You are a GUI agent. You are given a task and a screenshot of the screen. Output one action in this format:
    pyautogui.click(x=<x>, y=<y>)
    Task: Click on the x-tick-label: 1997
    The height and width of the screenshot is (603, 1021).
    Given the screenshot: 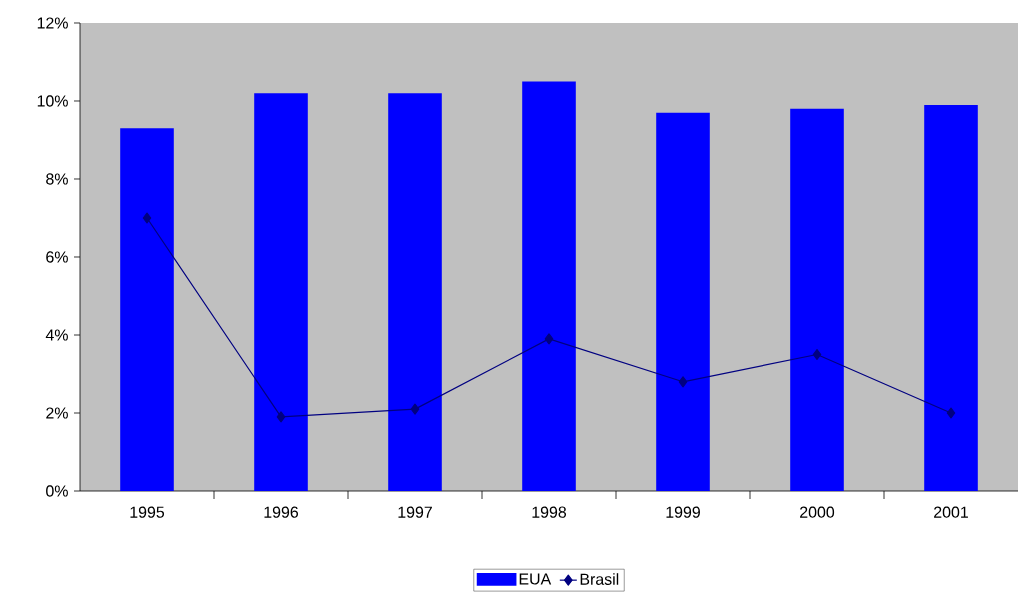 What is the action you would take?
    pyautogui.click(x=415, y=512)
    